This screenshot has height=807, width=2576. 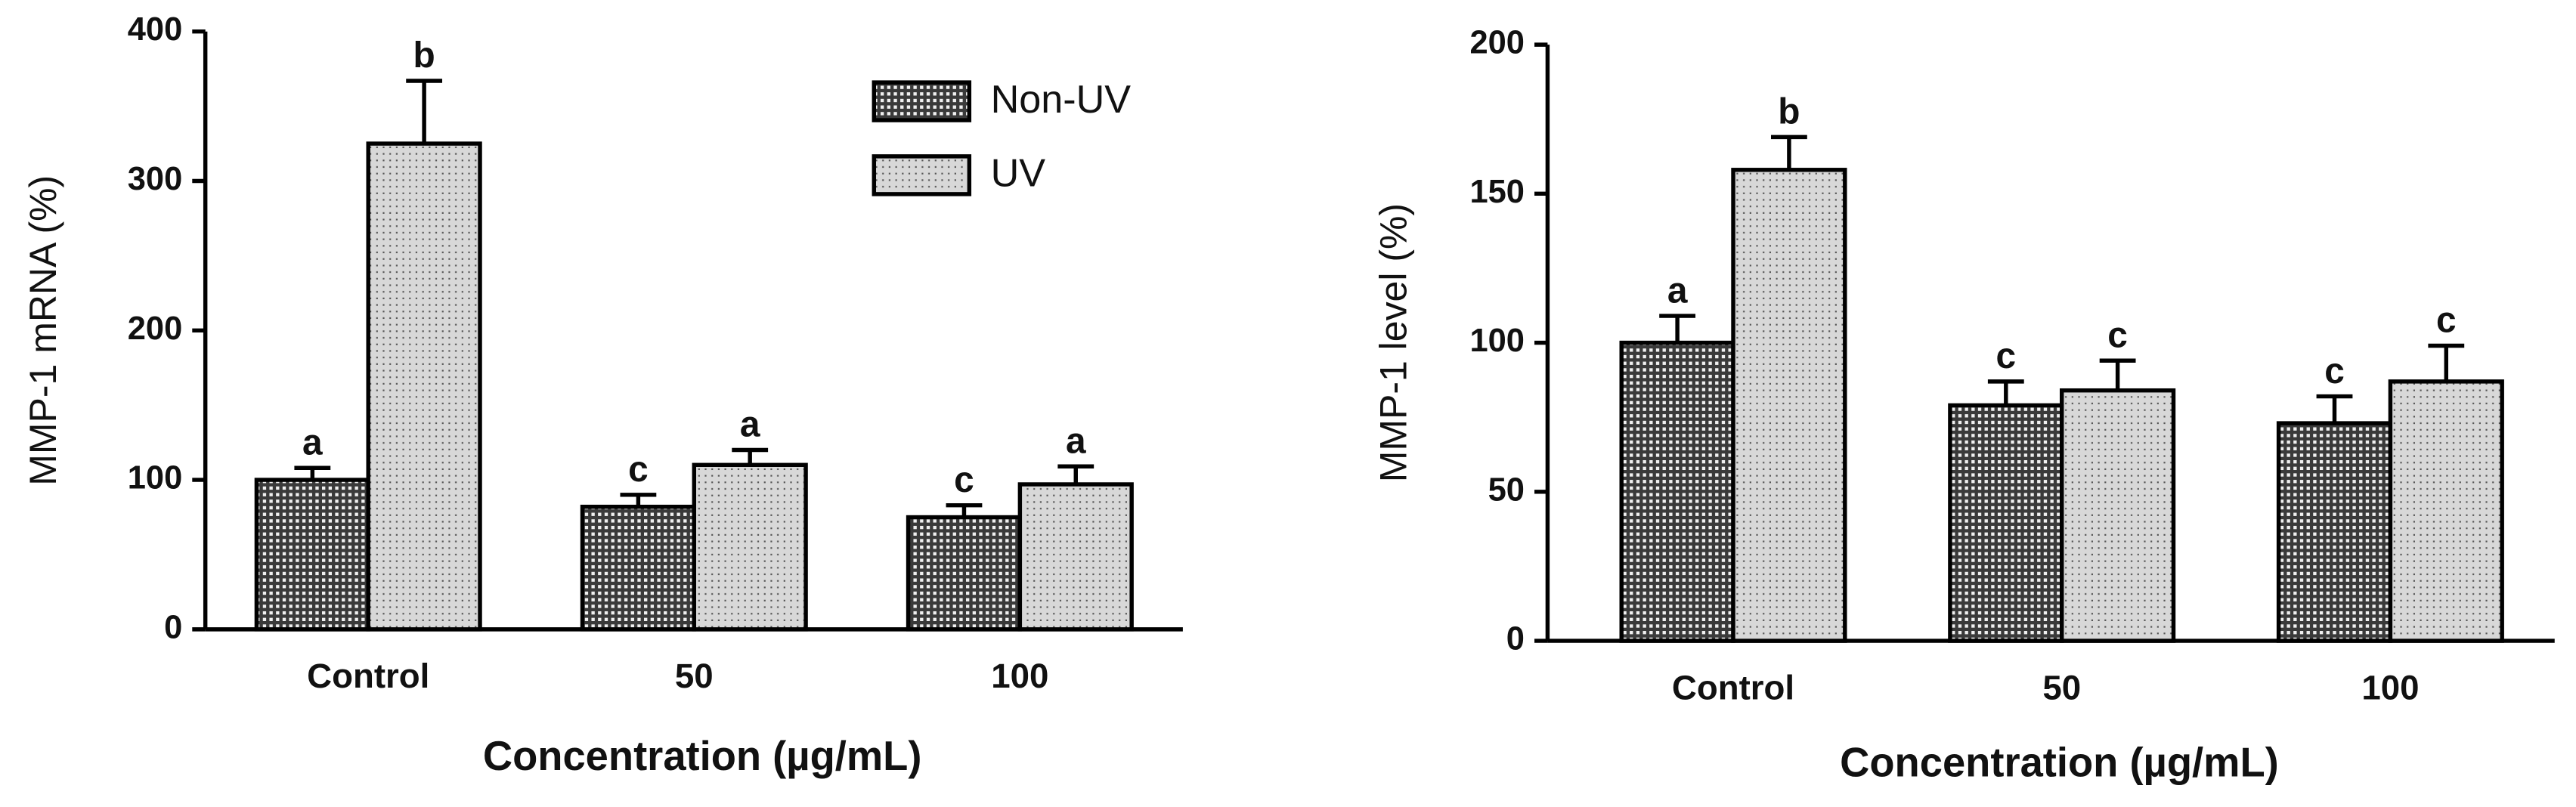 I want to click on legend-label: Non-UV, so click(x=1061, y=100).